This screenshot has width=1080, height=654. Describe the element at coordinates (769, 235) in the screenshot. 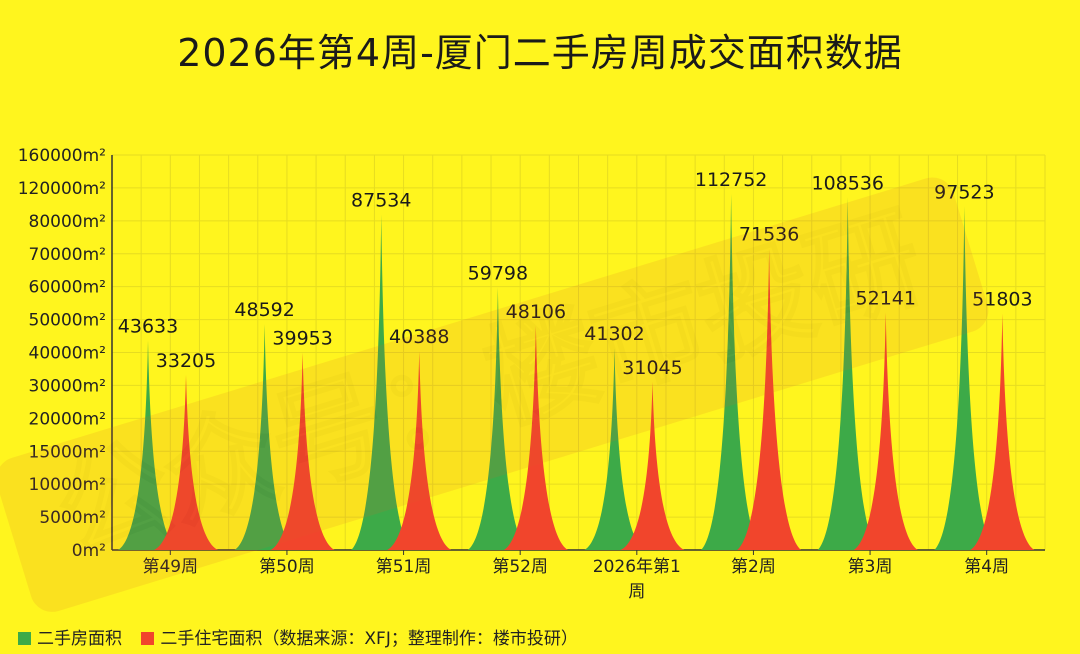

I see `data-label-red: 71536` at that location.